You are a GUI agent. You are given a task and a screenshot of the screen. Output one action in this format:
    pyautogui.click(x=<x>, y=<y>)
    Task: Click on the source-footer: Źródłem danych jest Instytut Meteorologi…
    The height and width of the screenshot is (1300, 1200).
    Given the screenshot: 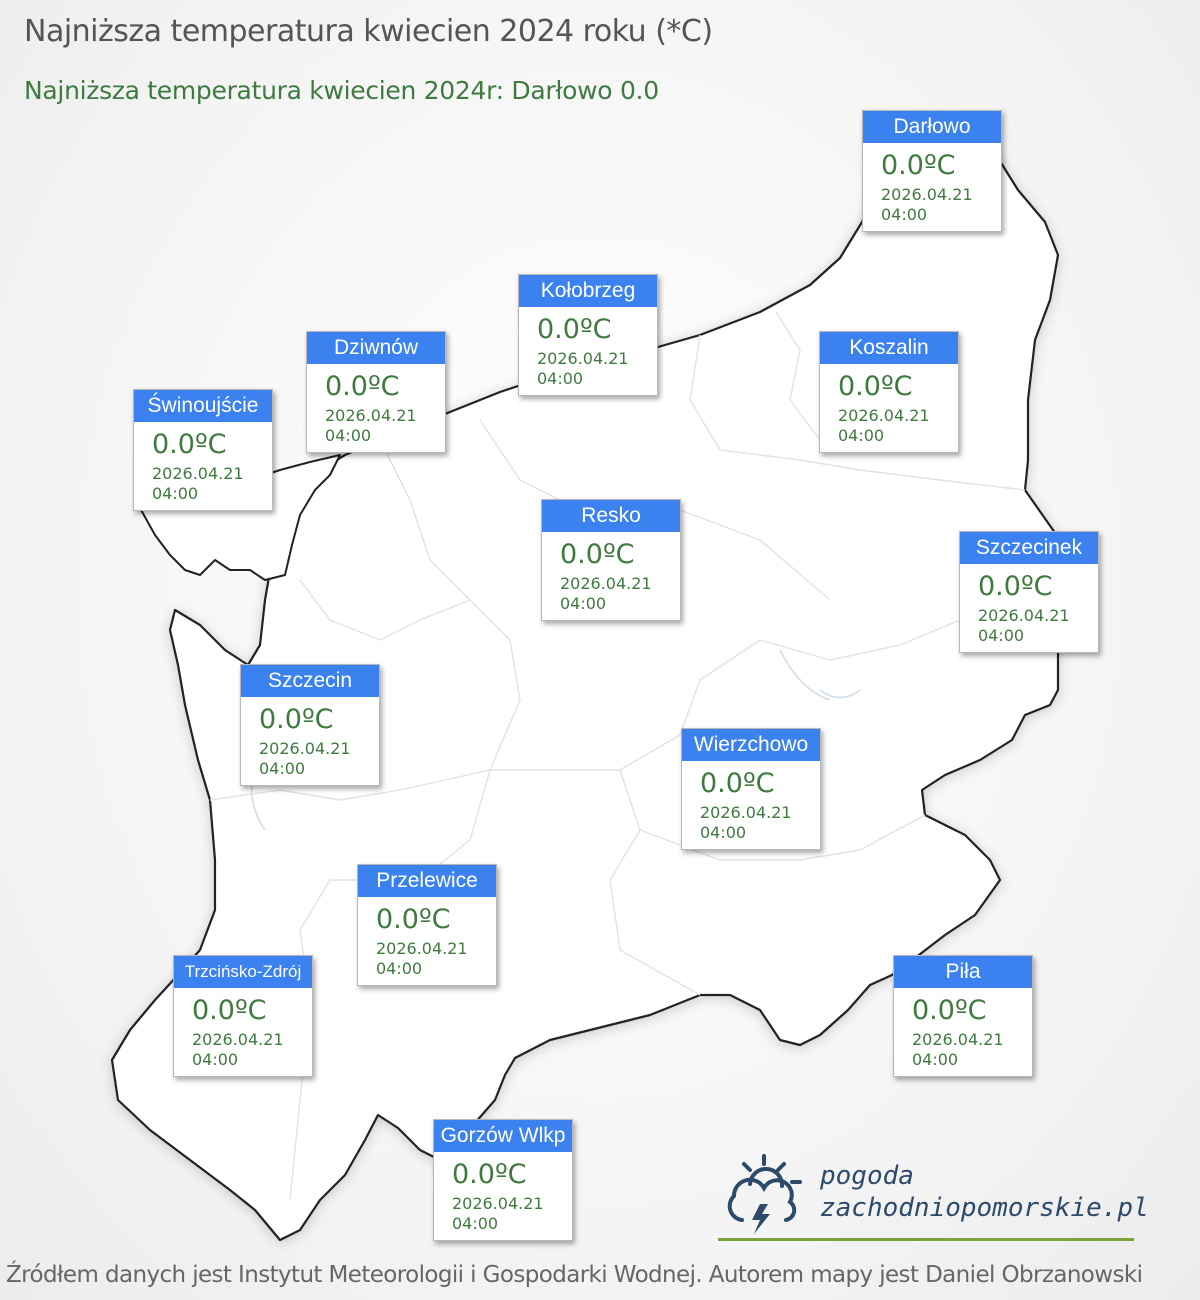 What is the action you would take?
    pyautogui.click(x=574, y=1275)
    